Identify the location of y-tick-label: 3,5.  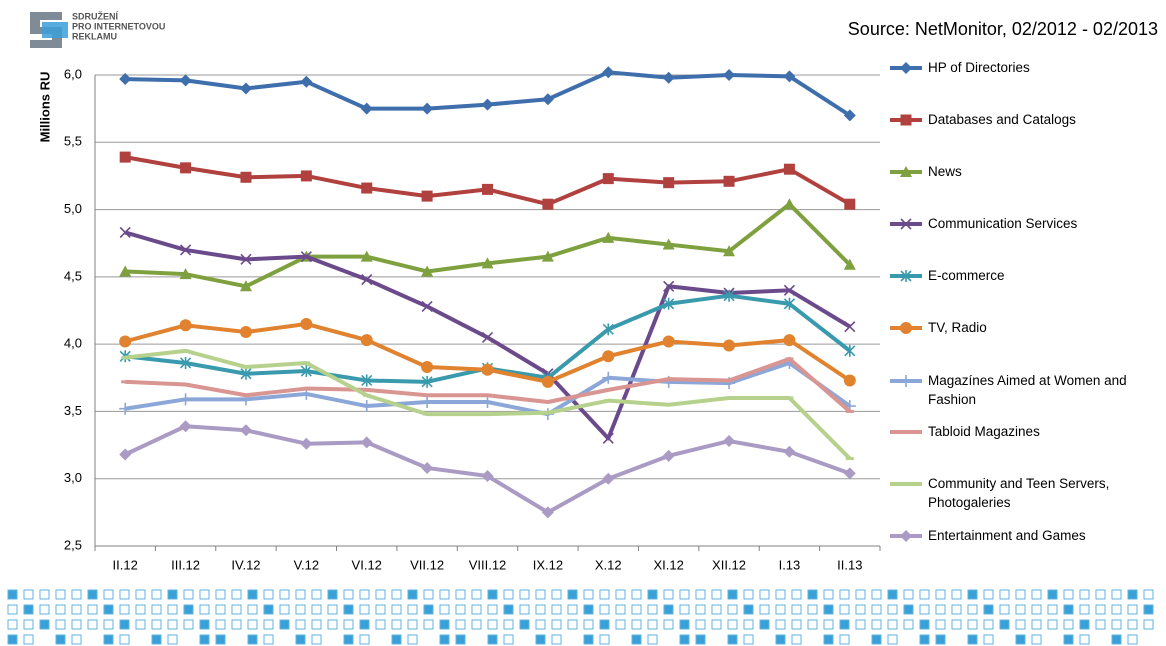
(73, 410).